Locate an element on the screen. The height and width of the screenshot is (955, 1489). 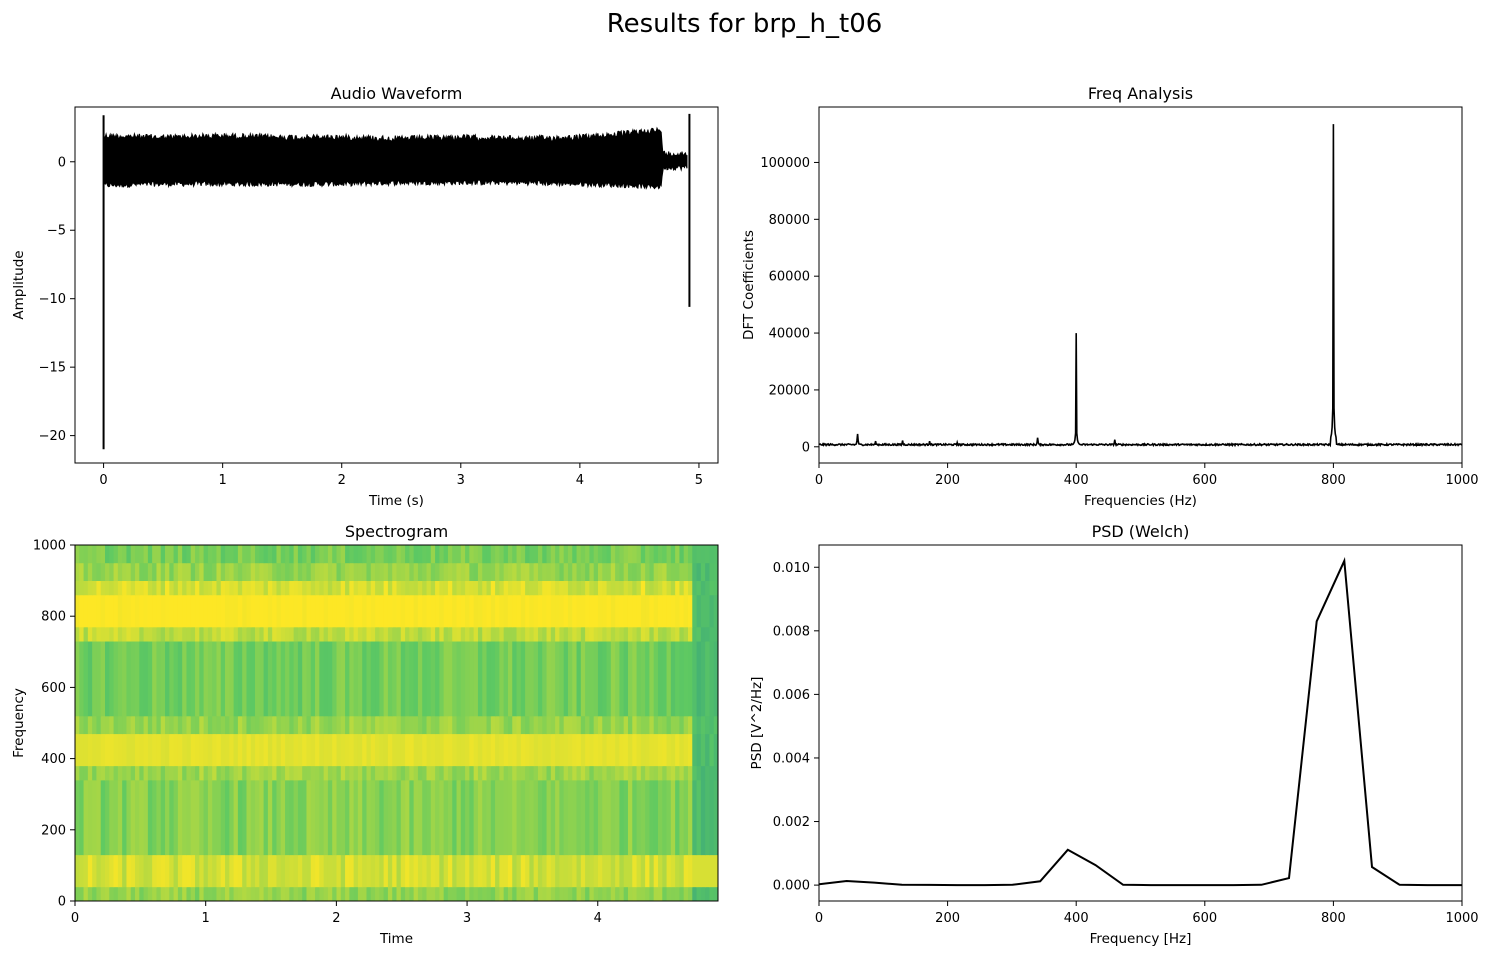
x-tick-label: 400 is located at coordinates (1076, 480).